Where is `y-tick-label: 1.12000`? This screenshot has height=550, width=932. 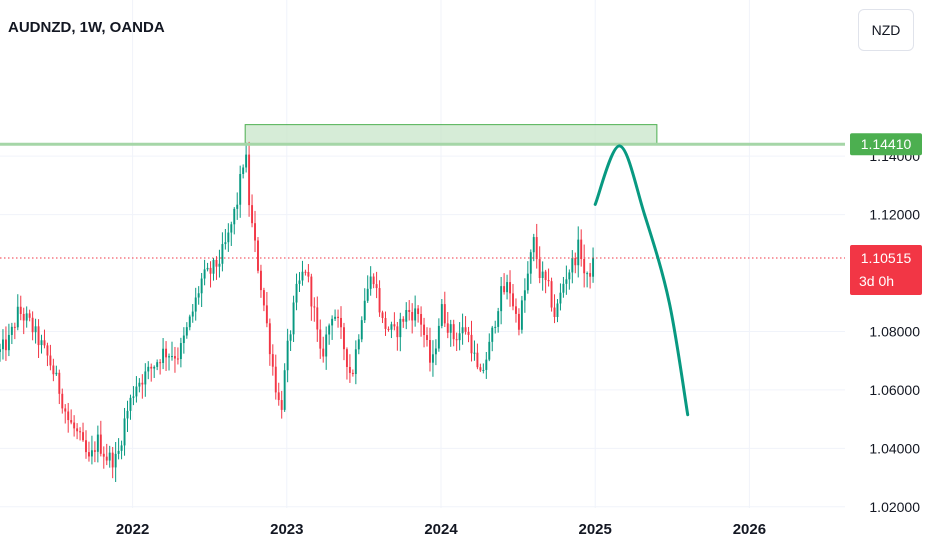
y-tick-label: 1.12000 is located at coordinates (894, 215).